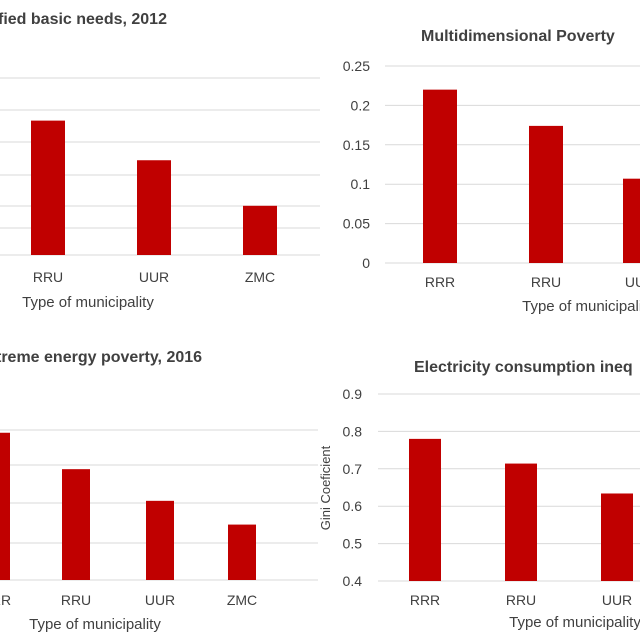  What do you see at coordinates (366, 263) in the screenshot?
I see `y-tick-label: 0` at bounding box center [366, 263].